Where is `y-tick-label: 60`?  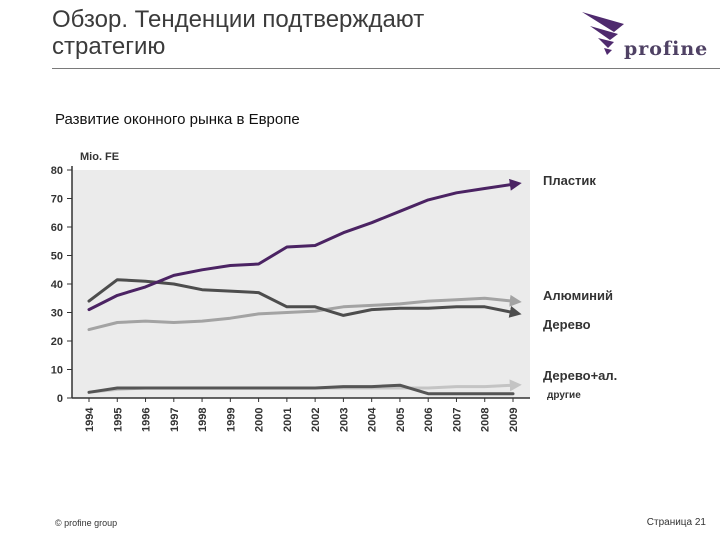 y-tick-label: 60 is located at coordinates (57, 228).